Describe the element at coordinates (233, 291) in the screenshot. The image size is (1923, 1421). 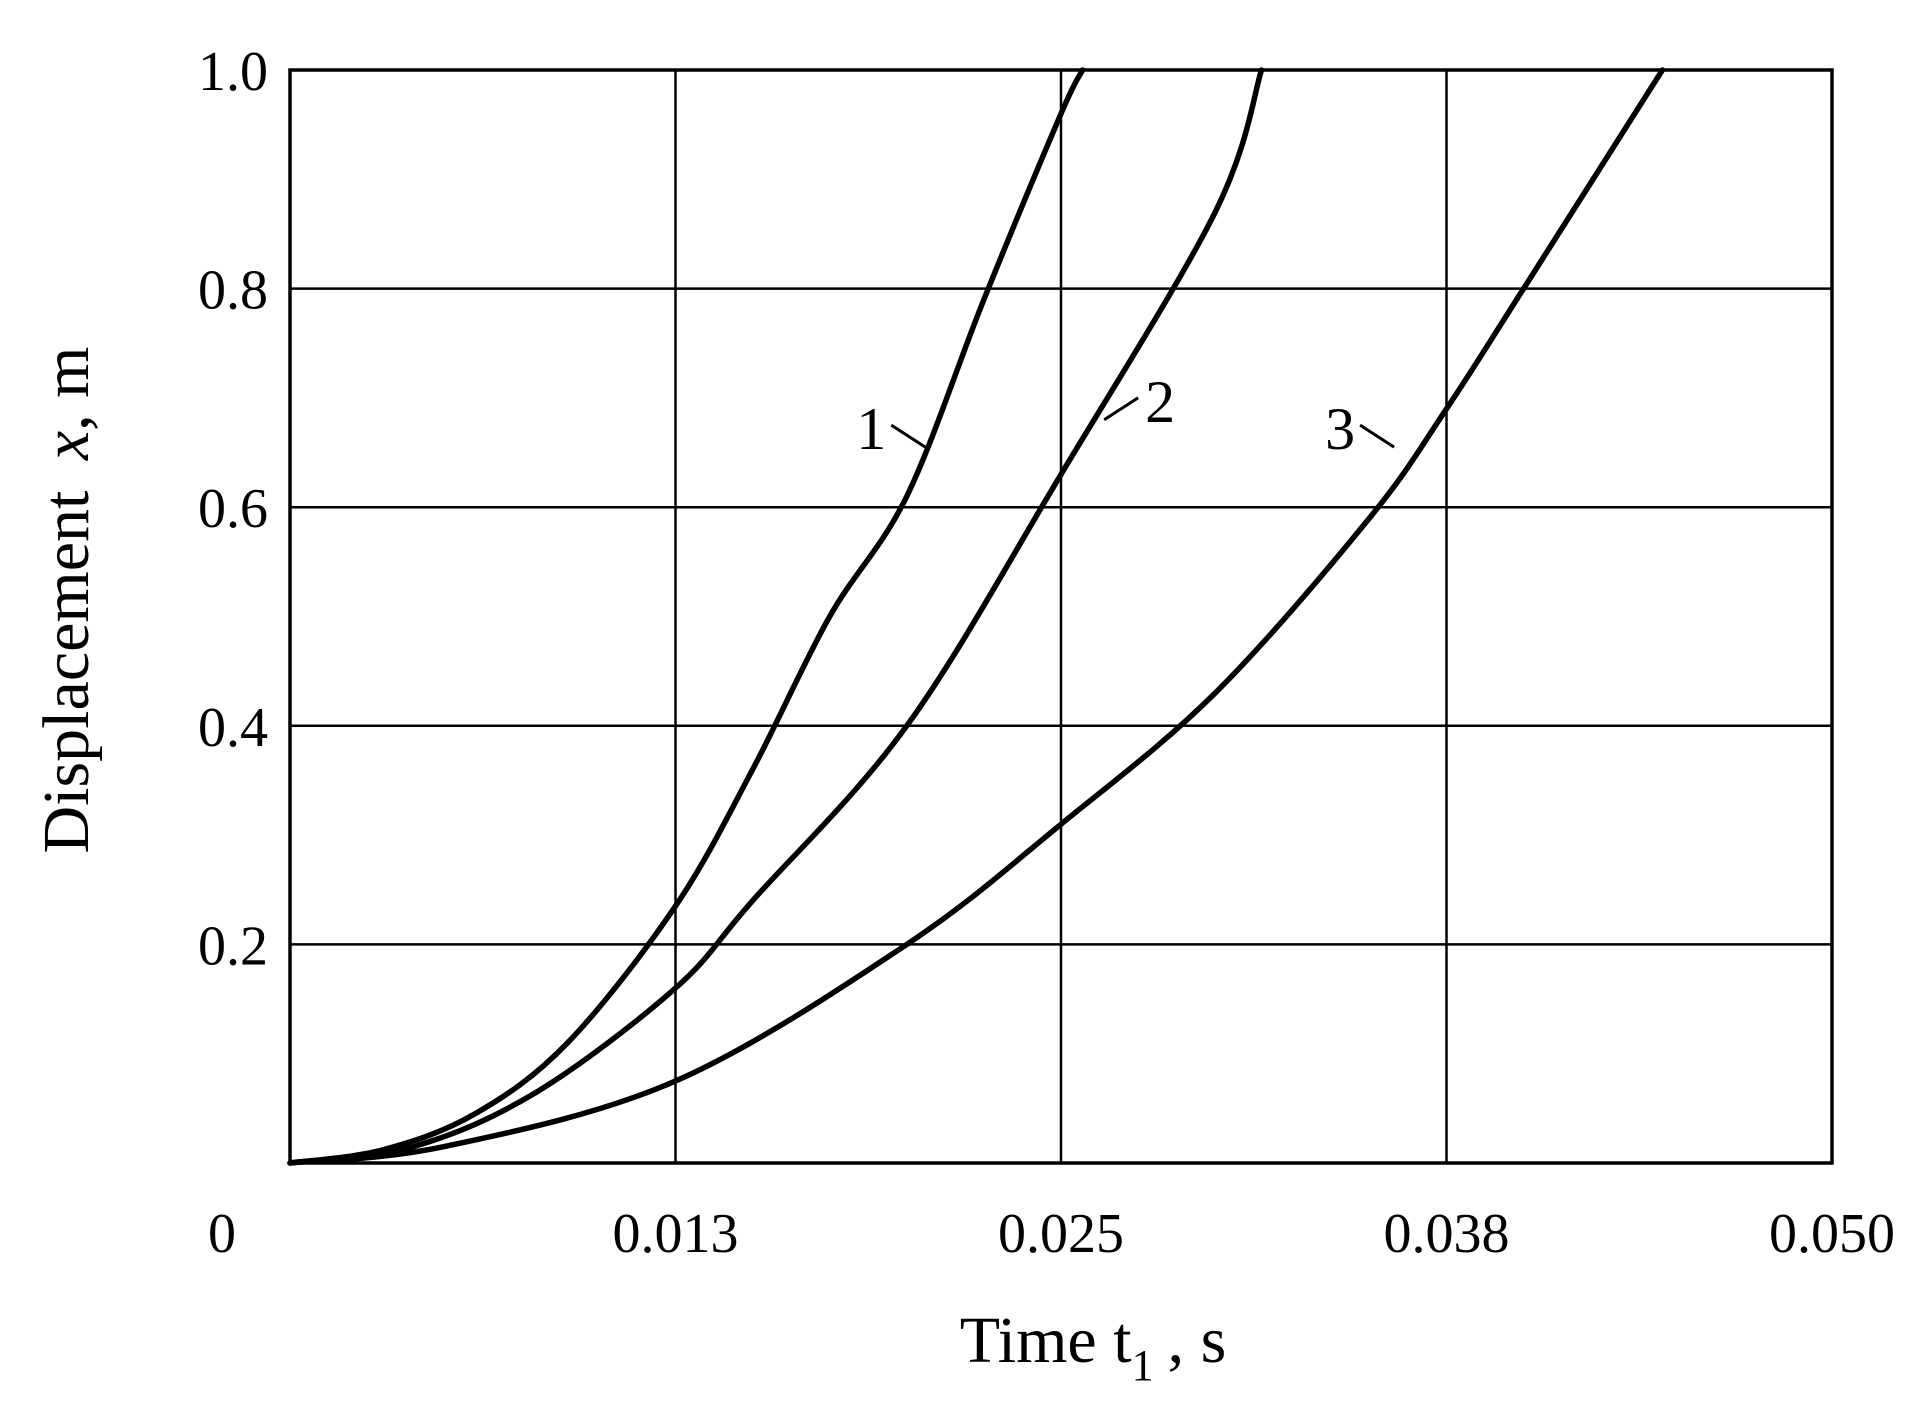
I see `y-tick-label-3: 0.8` at that location.